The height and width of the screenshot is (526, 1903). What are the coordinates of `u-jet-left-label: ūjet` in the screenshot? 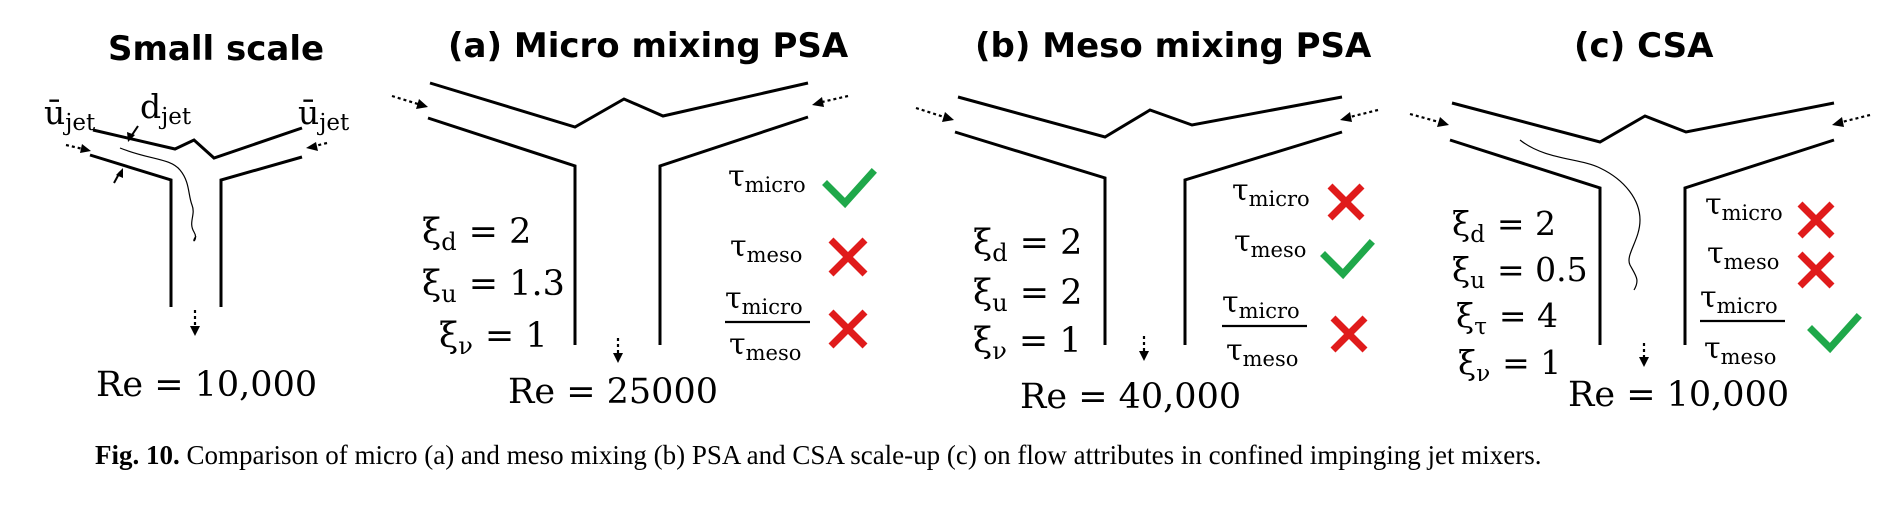 It's located at (70, 114).